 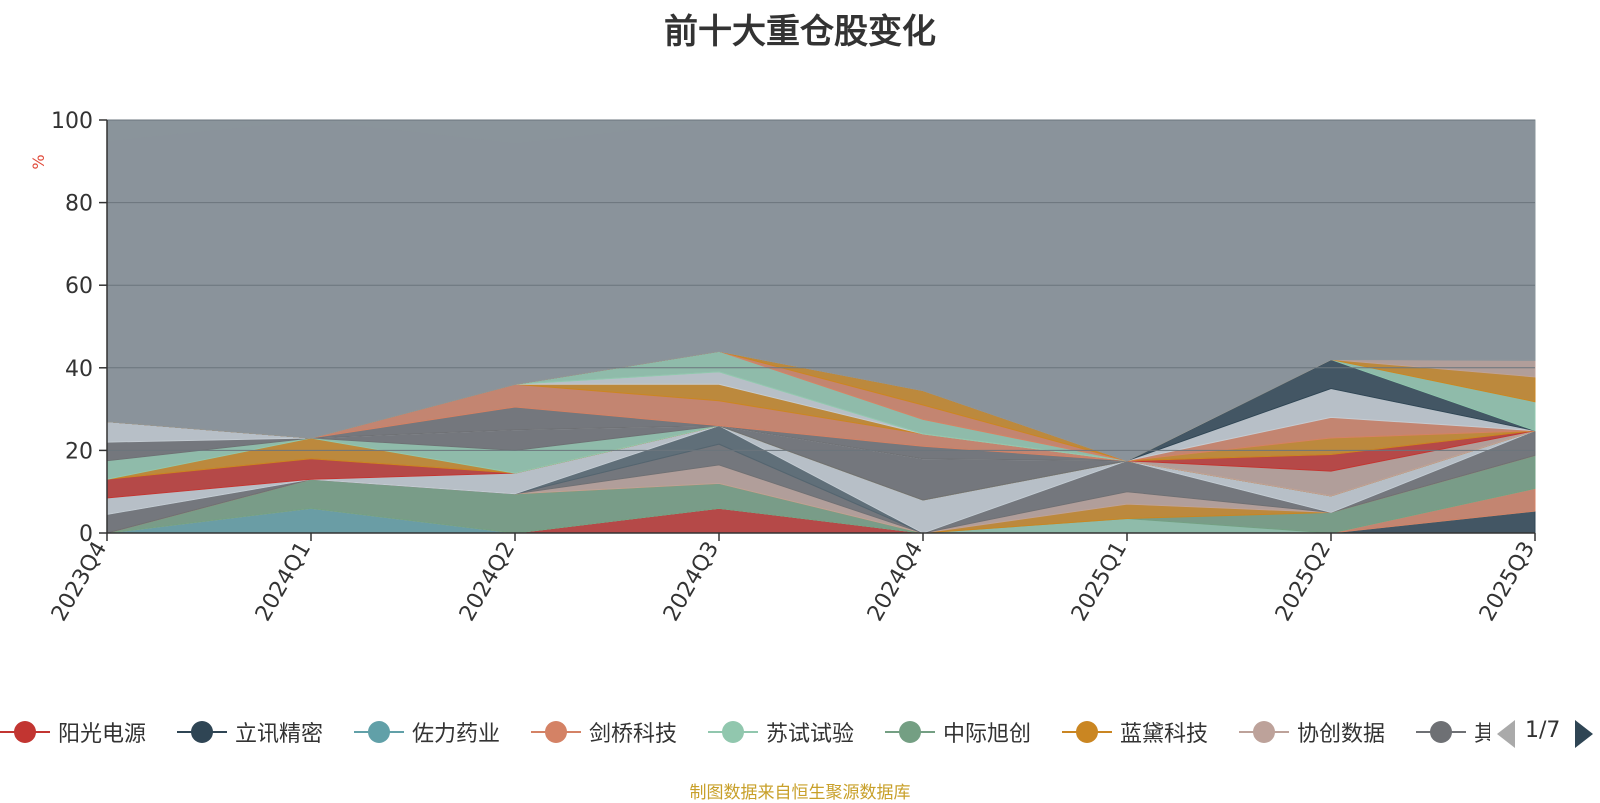 I want to click on legend-item-3: 佐力药业, so click(x=427, y=732).